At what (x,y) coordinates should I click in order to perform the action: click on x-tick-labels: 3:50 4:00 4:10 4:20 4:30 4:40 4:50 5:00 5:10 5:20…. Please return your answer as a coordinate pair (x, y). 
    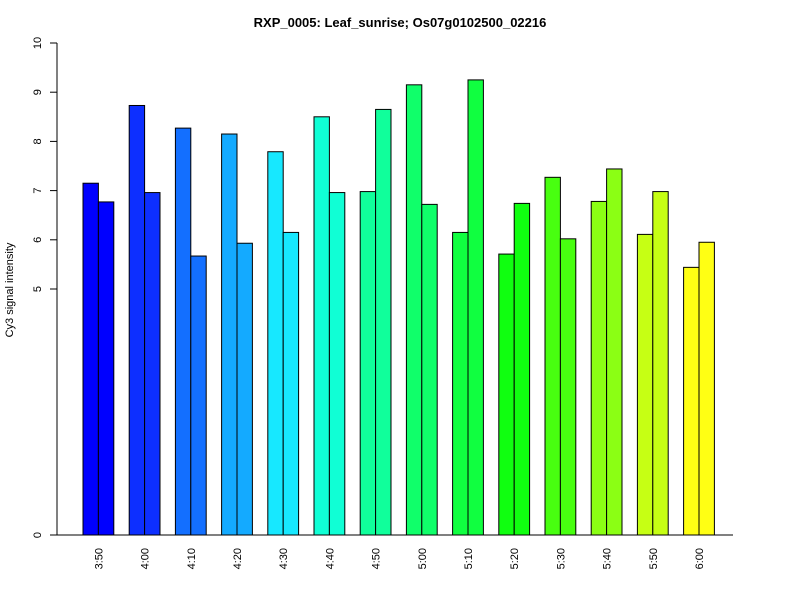
    Looking at the image, I should click on (399, 558).